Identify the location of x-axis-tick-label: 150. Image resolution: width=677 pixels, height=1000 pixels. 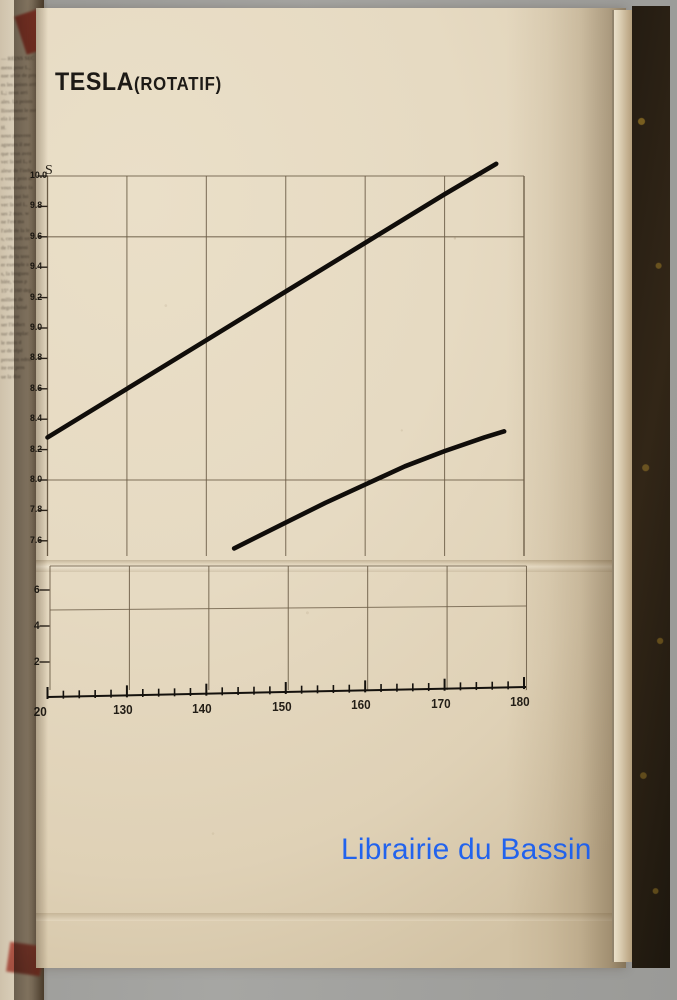
(281, 707).